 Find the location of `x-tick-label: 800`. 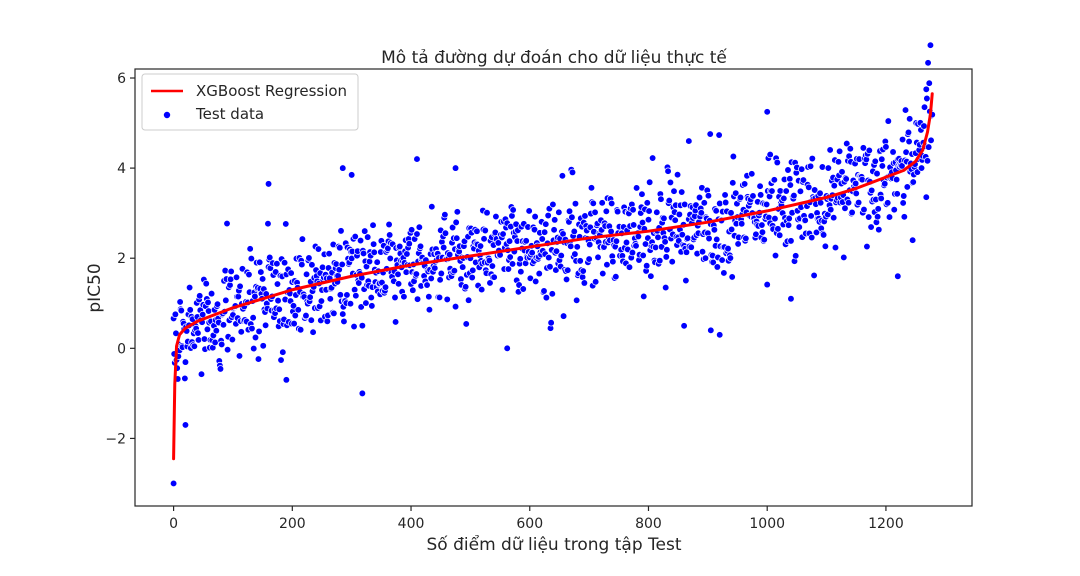

x-tick-label: 800 is located at coordinates (648, 524).